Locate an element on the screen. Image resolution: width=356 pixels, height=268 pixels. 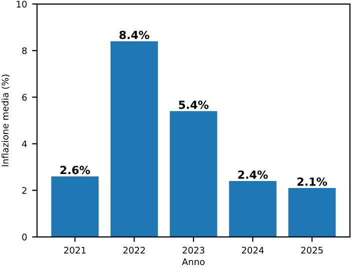
y-axis-title: Inflazione media (%) is located at coordinates (6, 120).